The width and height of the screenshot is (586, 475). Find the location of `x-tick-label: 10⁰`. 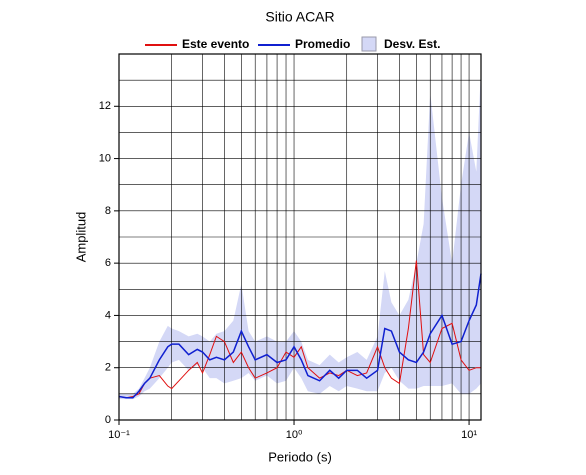

x-tick-label: 10⁰ is located at coordinates (294, 435).